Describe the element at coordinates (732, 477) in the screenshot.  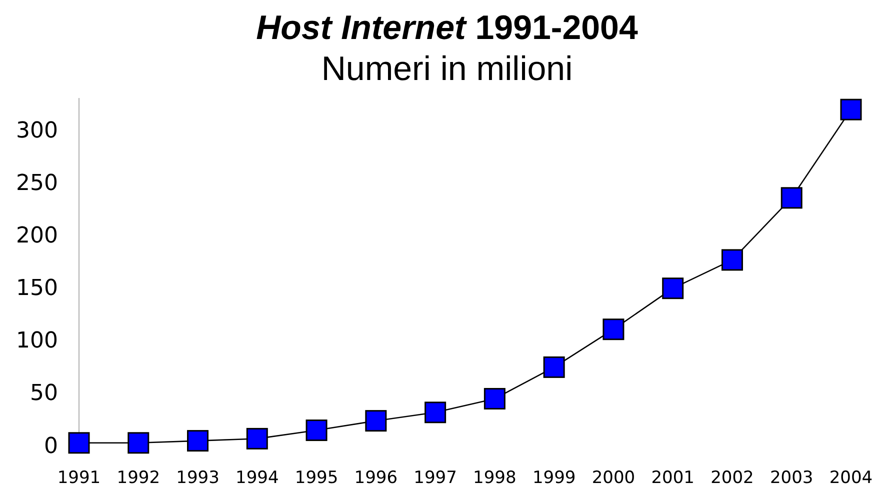
I see `x-tick-label: 2002` at that location.